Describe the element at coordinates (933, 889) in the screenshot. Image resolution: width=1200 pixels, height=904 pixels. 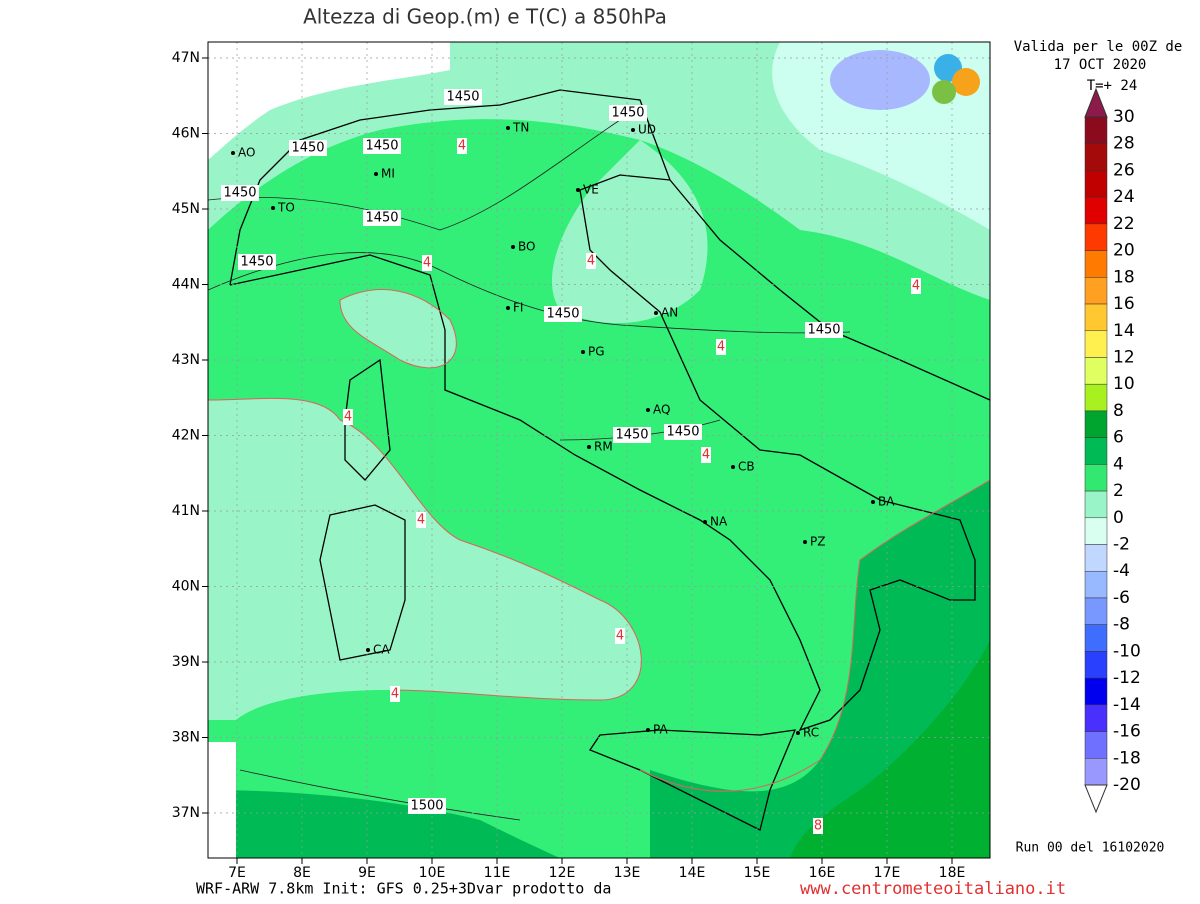
I see `website: www.centrometeoitaliano.it` at that location.